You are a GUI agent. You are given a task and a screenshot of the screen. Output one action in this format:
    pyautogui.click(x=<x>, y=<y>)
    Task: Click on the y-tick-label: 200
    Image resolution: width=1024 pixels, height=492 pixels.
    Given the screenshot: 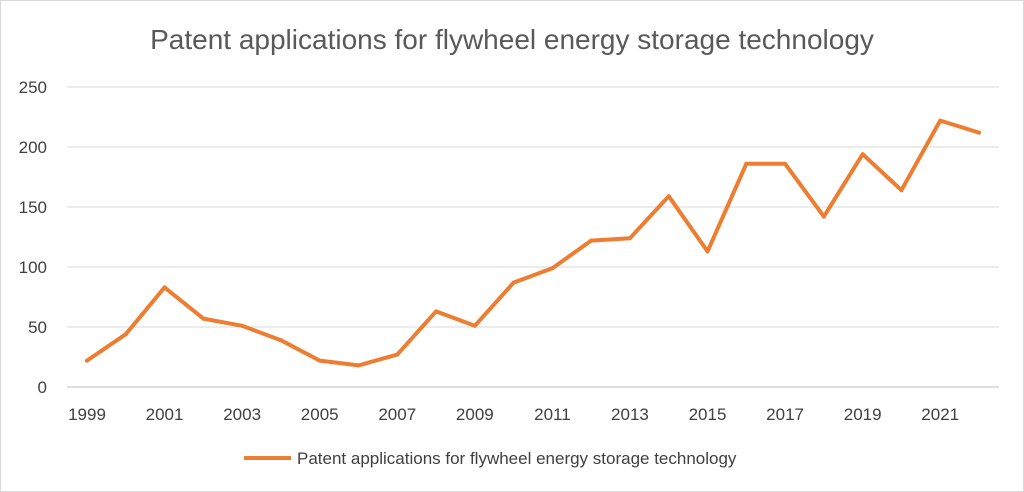 What is the action you would take?
    pyautogui.click(x=33, y=147)
    